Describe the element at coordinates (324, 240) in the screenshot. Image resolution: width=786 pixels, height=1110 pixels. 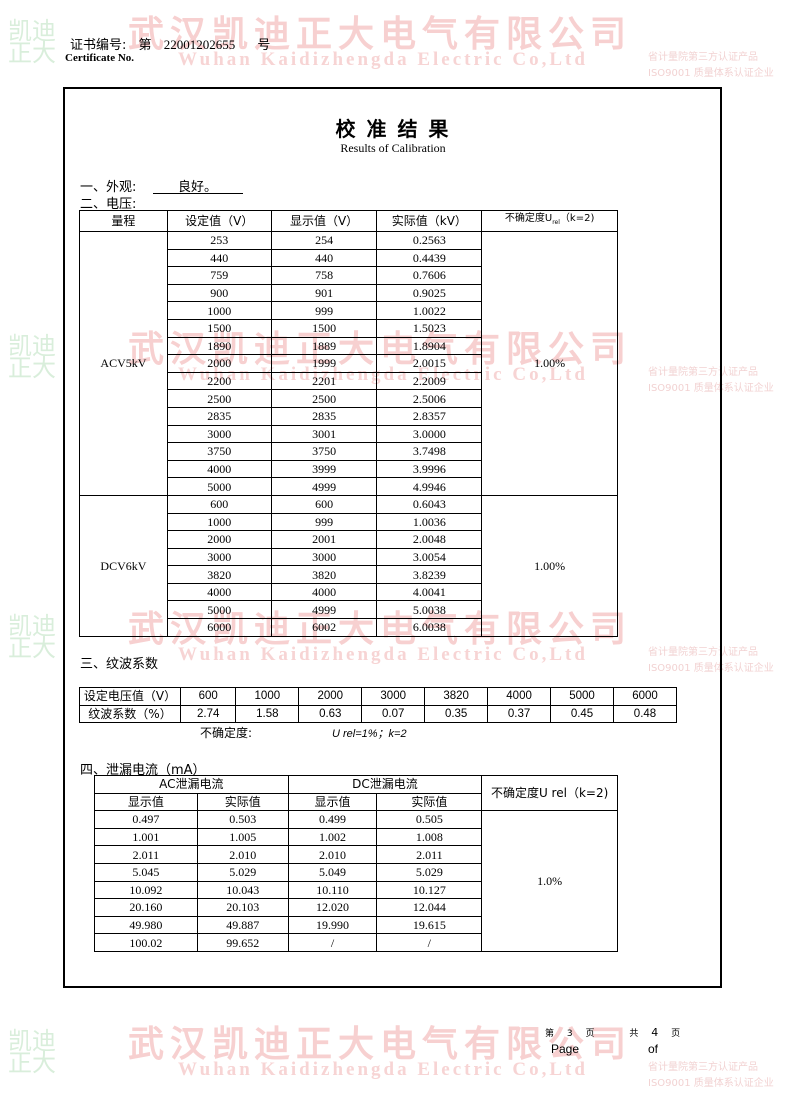
I see `value-cell: 254` at that location.